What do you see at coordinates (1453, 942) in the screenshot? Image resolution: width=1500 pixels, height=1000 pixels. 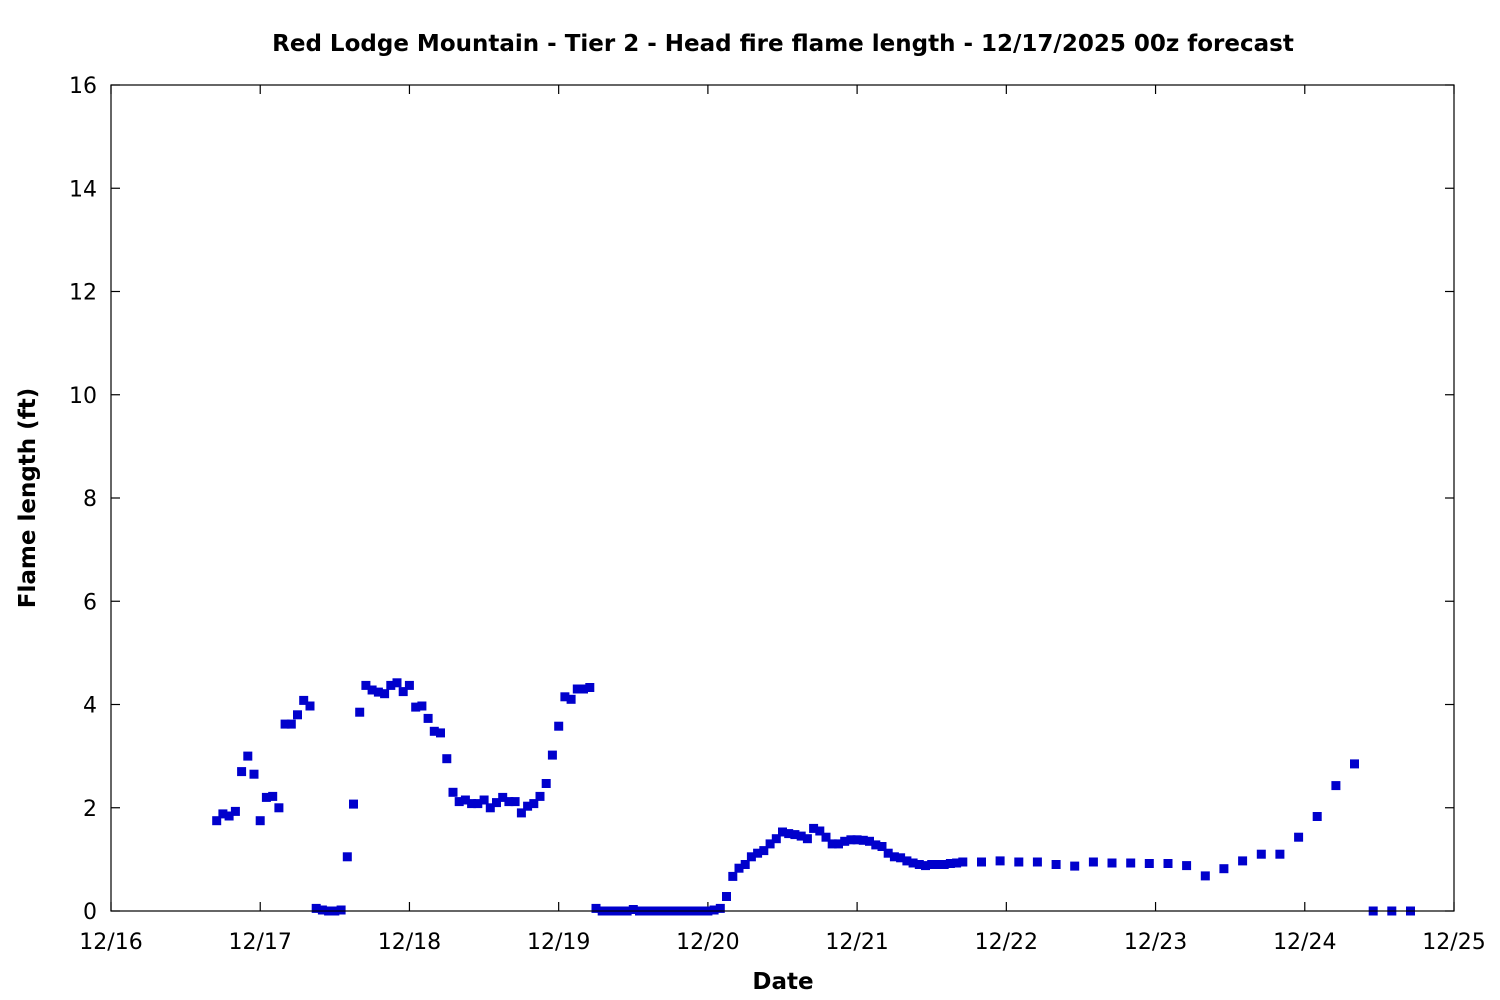 I see `x-tick-label: 12/25` at bounding box center [1453, 942].